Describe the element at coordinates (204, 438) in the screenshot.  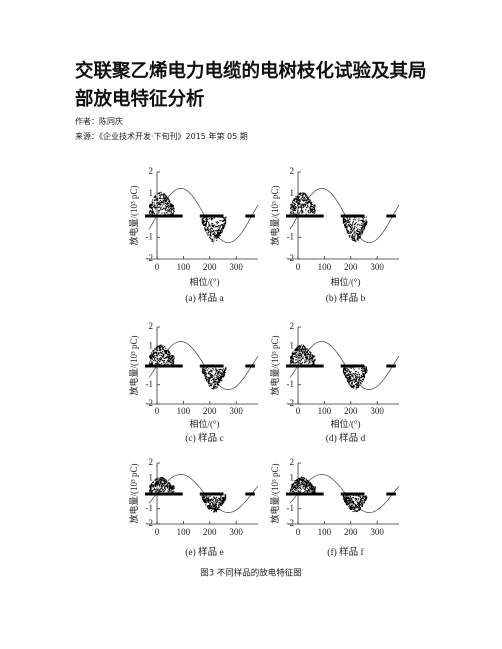
I see `panel-caption: (c) 样品 c` at that location.